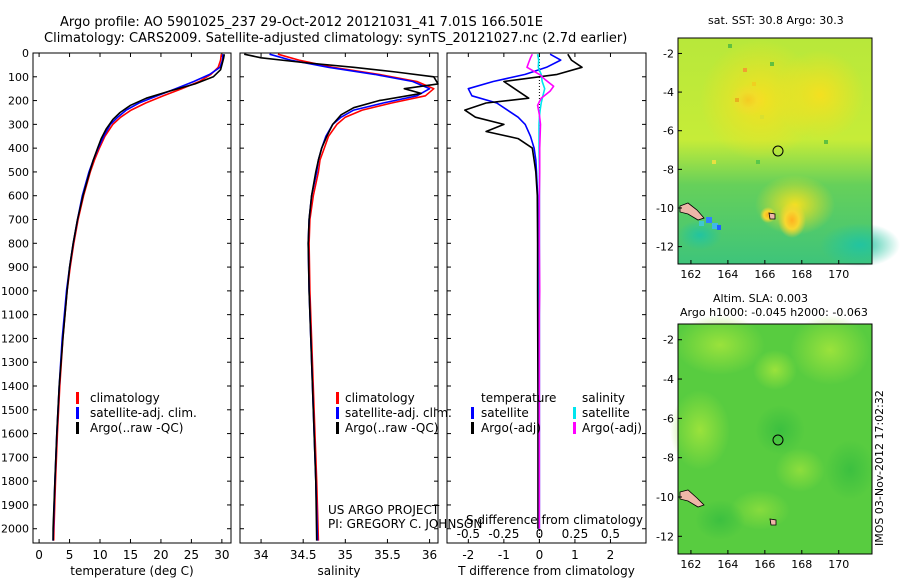 The height and width of the screenshot is (580, 900). What do you see at coordinates (18, 77) in the screenshot?
I see `depth-tick-label: 100` at bounding box center [18, 77].